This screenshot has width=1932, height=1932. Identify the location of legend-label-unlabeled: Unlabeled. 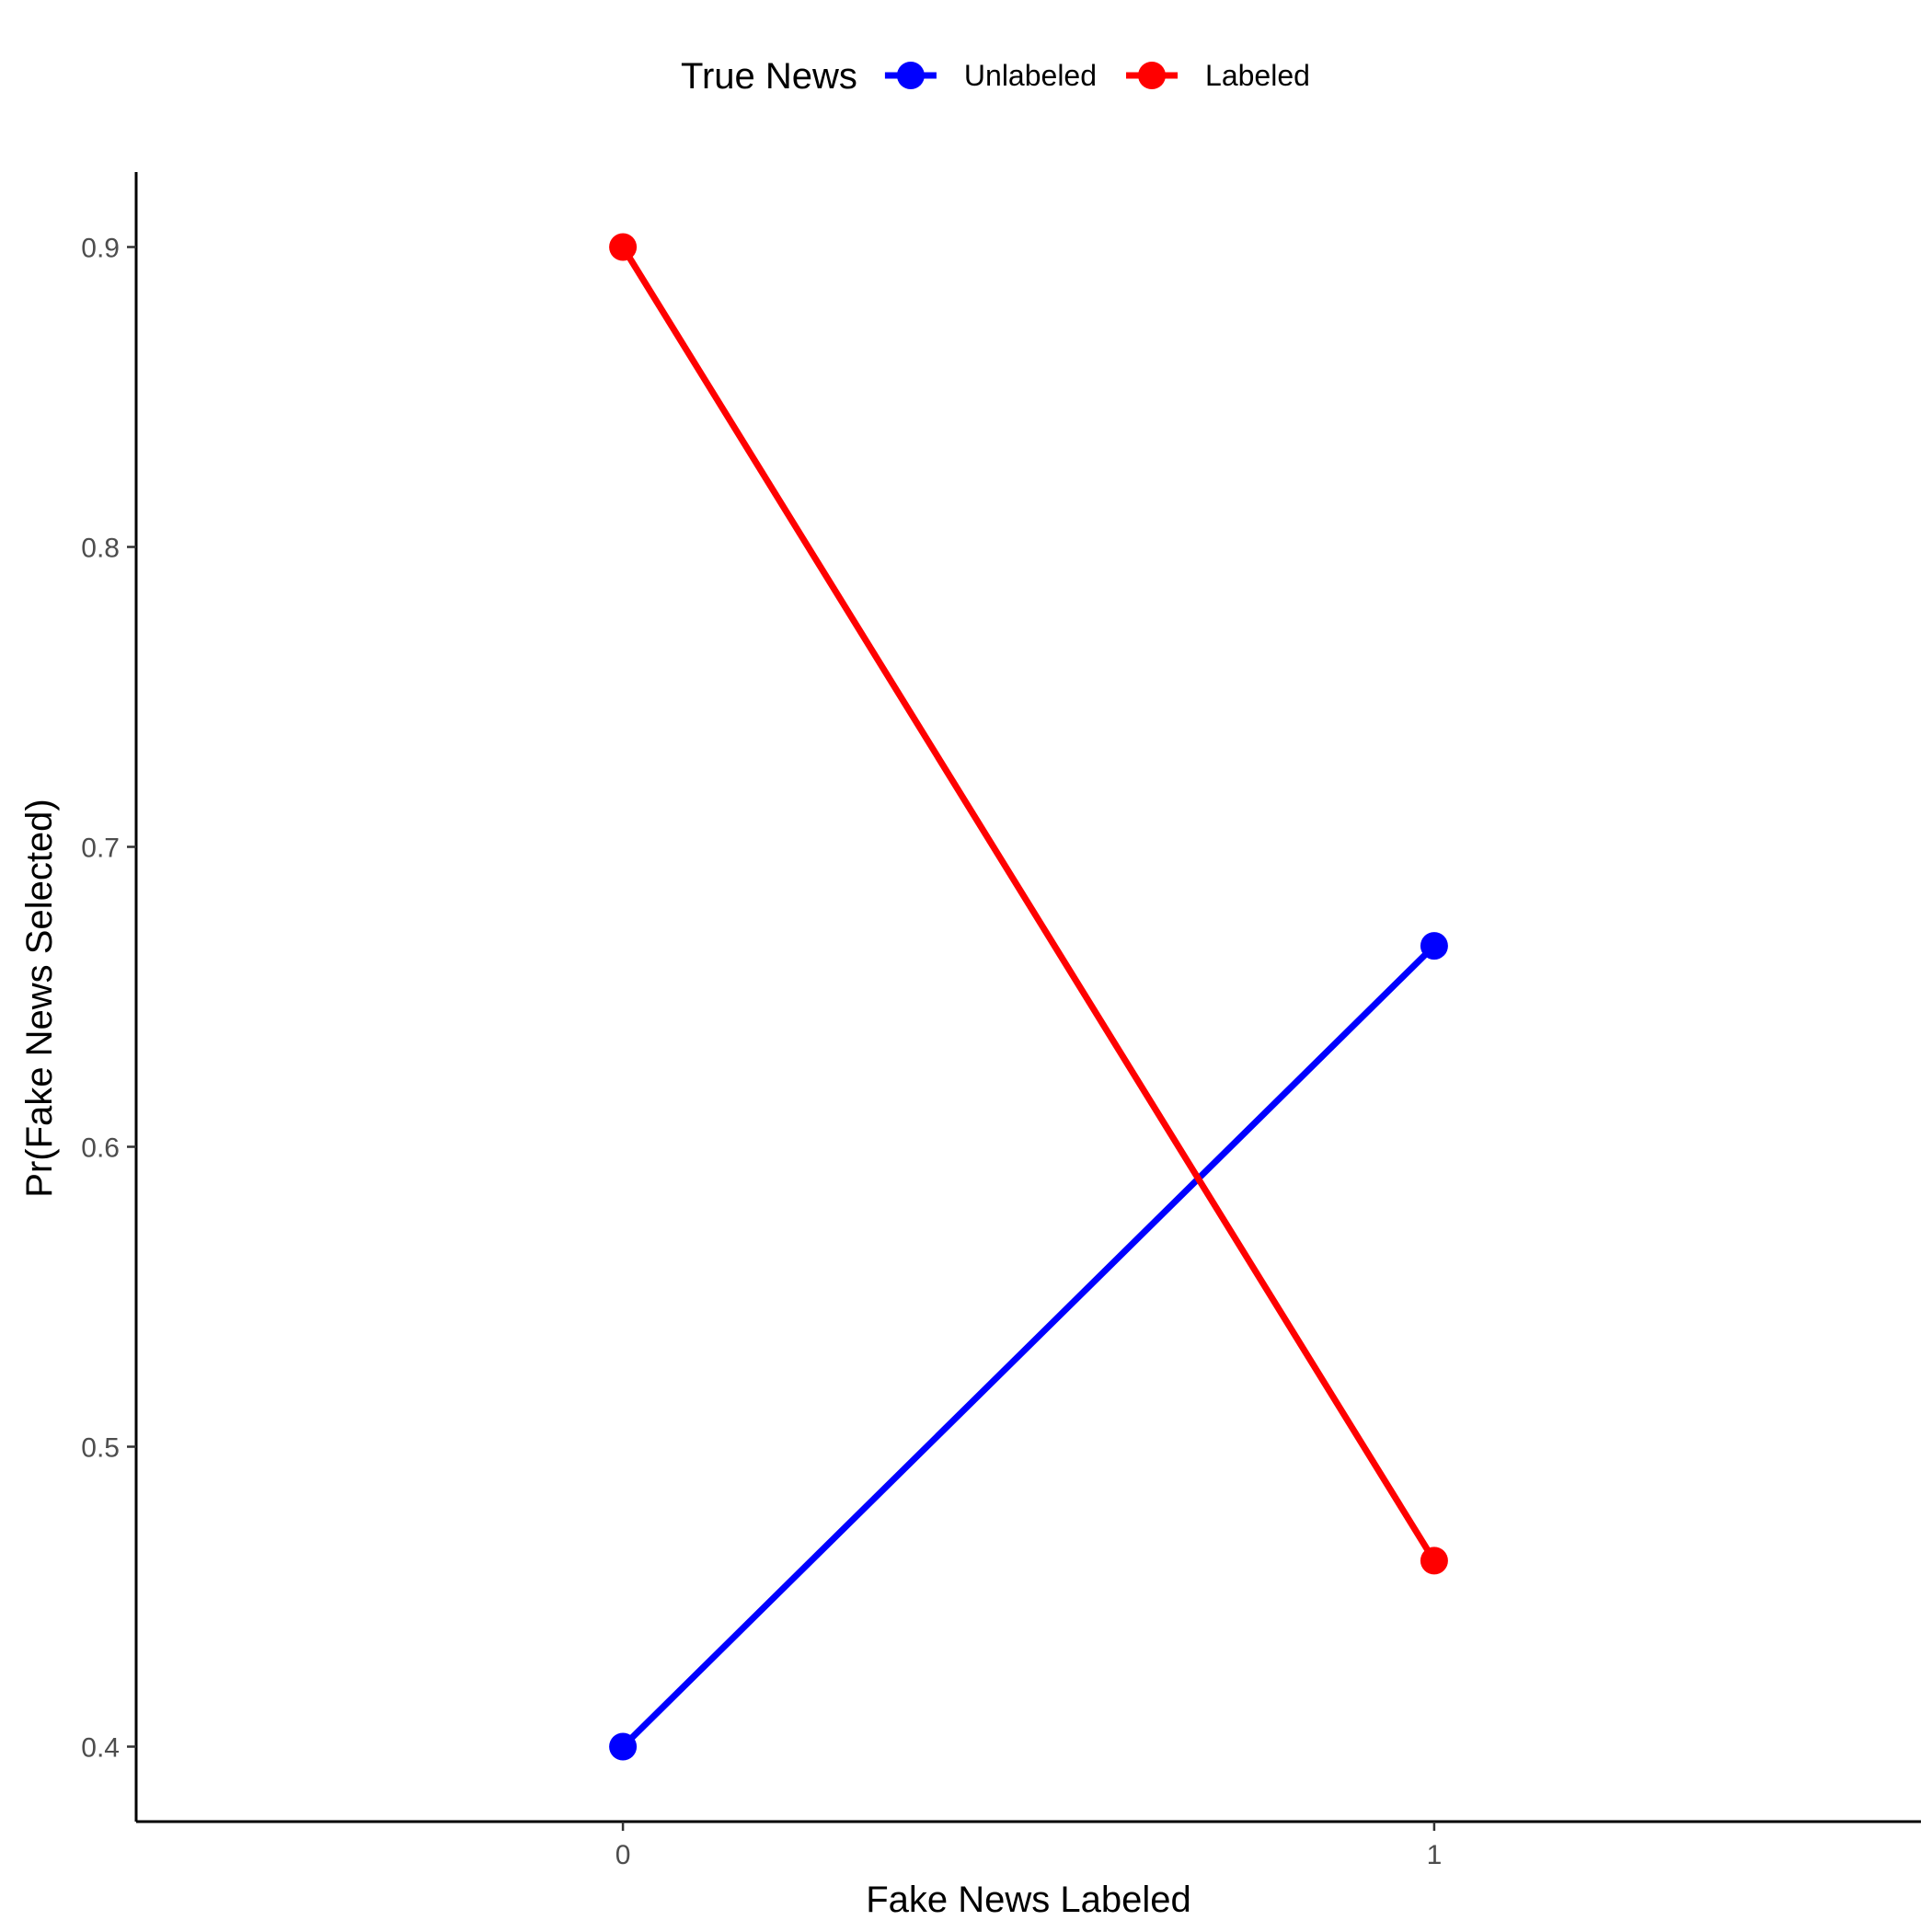
(1030, 75).